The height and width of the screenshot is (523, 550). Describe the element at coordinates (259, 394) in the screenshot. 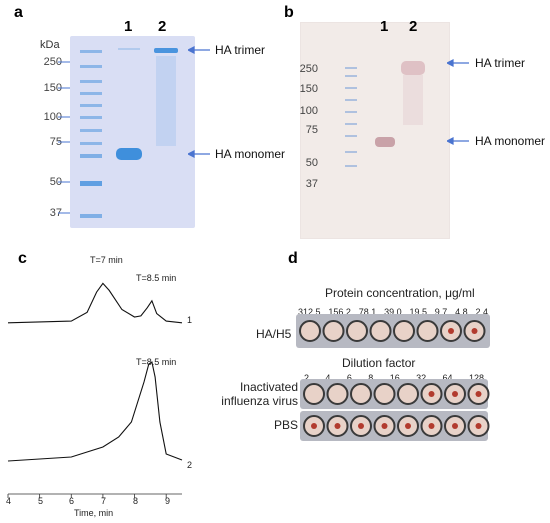

I see `row-label-virus: Inactivated influenza virus` at that location.